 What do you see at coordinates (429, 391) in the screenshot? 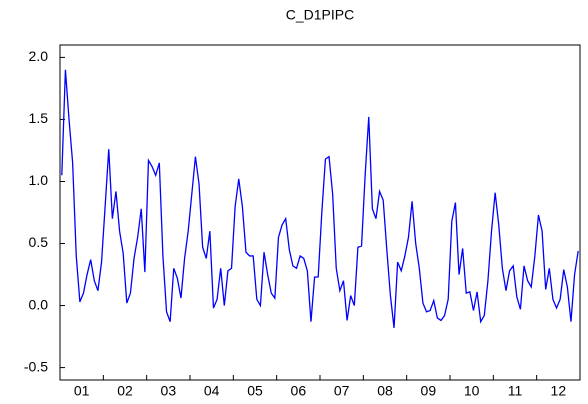
I see `x-tick-label: 09` at bounding box center [429, 391].